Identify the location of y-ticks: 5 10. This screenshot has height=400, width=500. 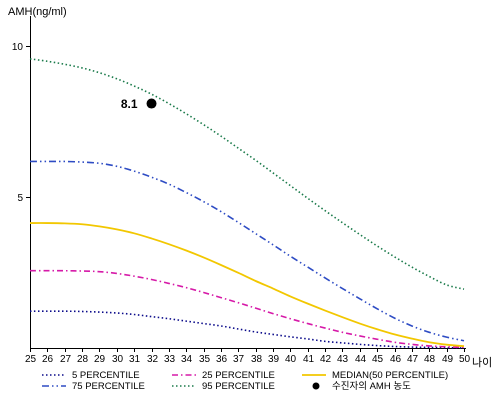
(21, 123).